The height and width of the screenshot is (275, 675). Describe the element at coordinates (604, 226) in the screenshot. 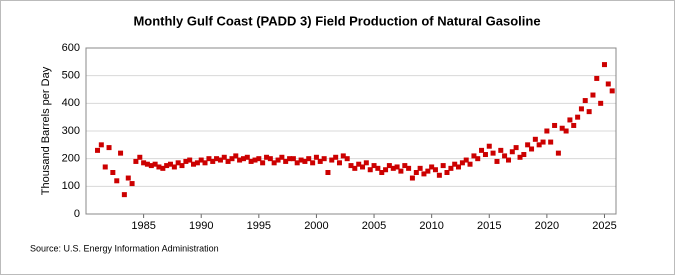

I see `x-tick-label: 2025` at that location.